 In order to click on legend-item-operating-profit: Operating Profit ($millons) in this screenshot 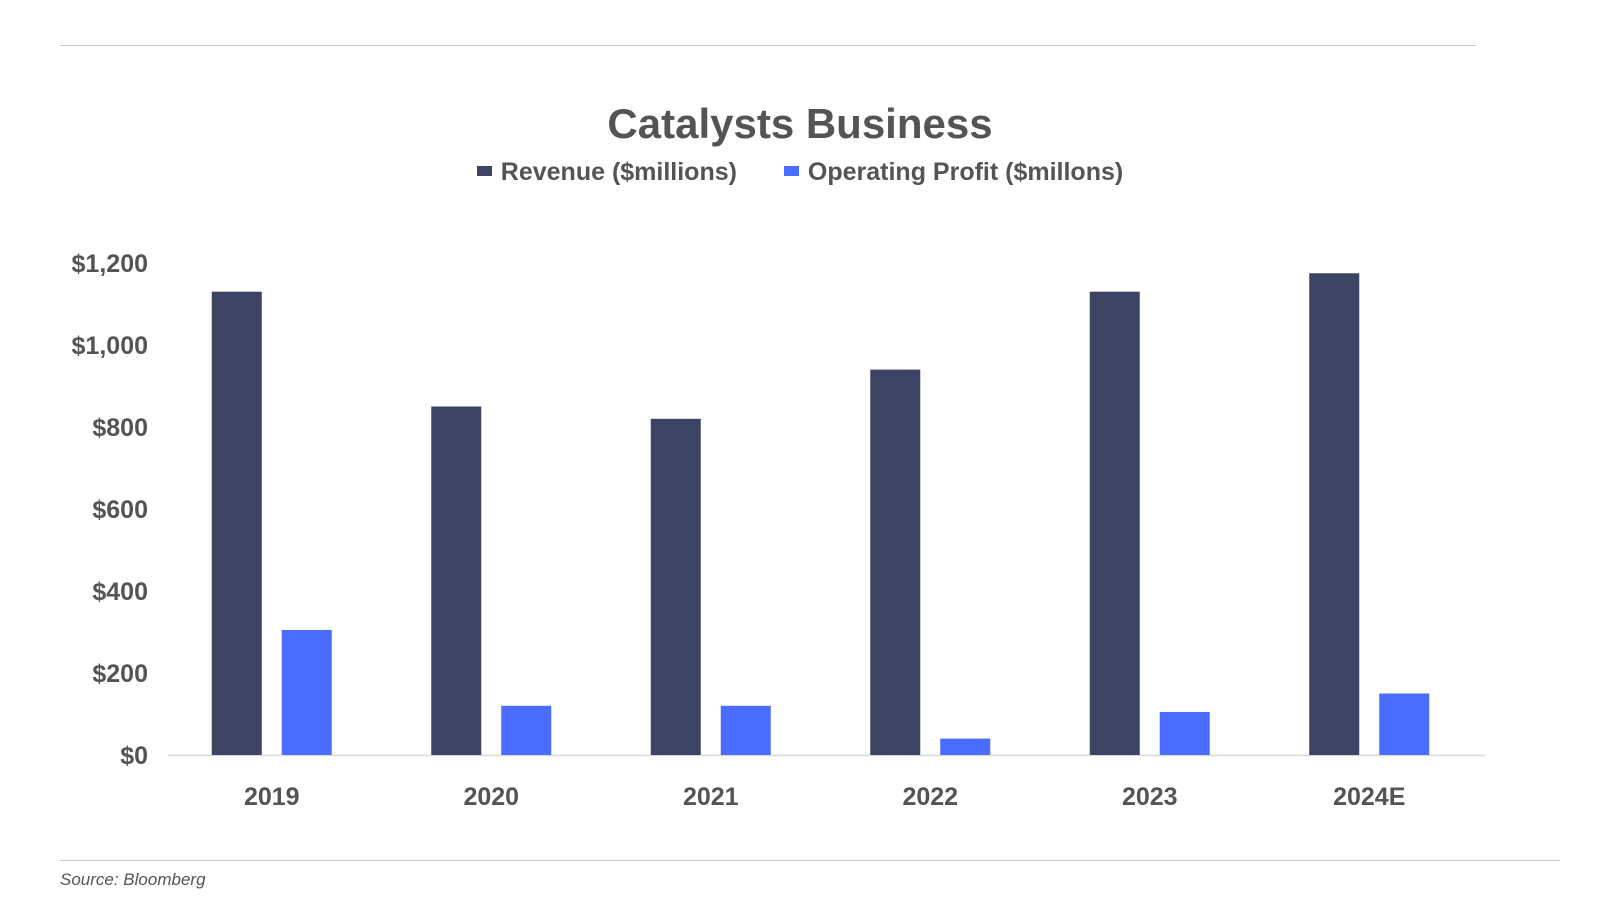, I will do `click(953, 172)`.